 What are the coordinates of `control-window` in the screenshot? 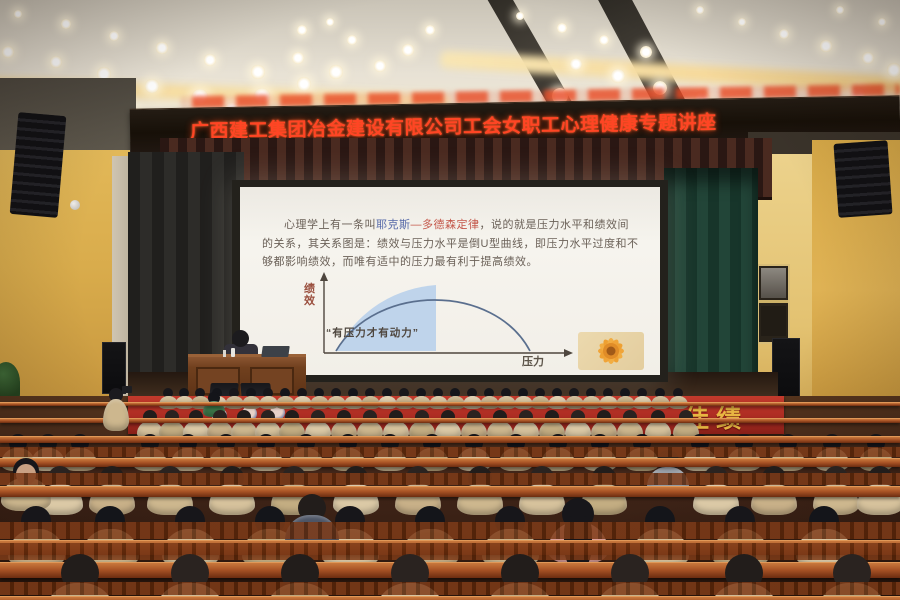 It's located at (773, 304).